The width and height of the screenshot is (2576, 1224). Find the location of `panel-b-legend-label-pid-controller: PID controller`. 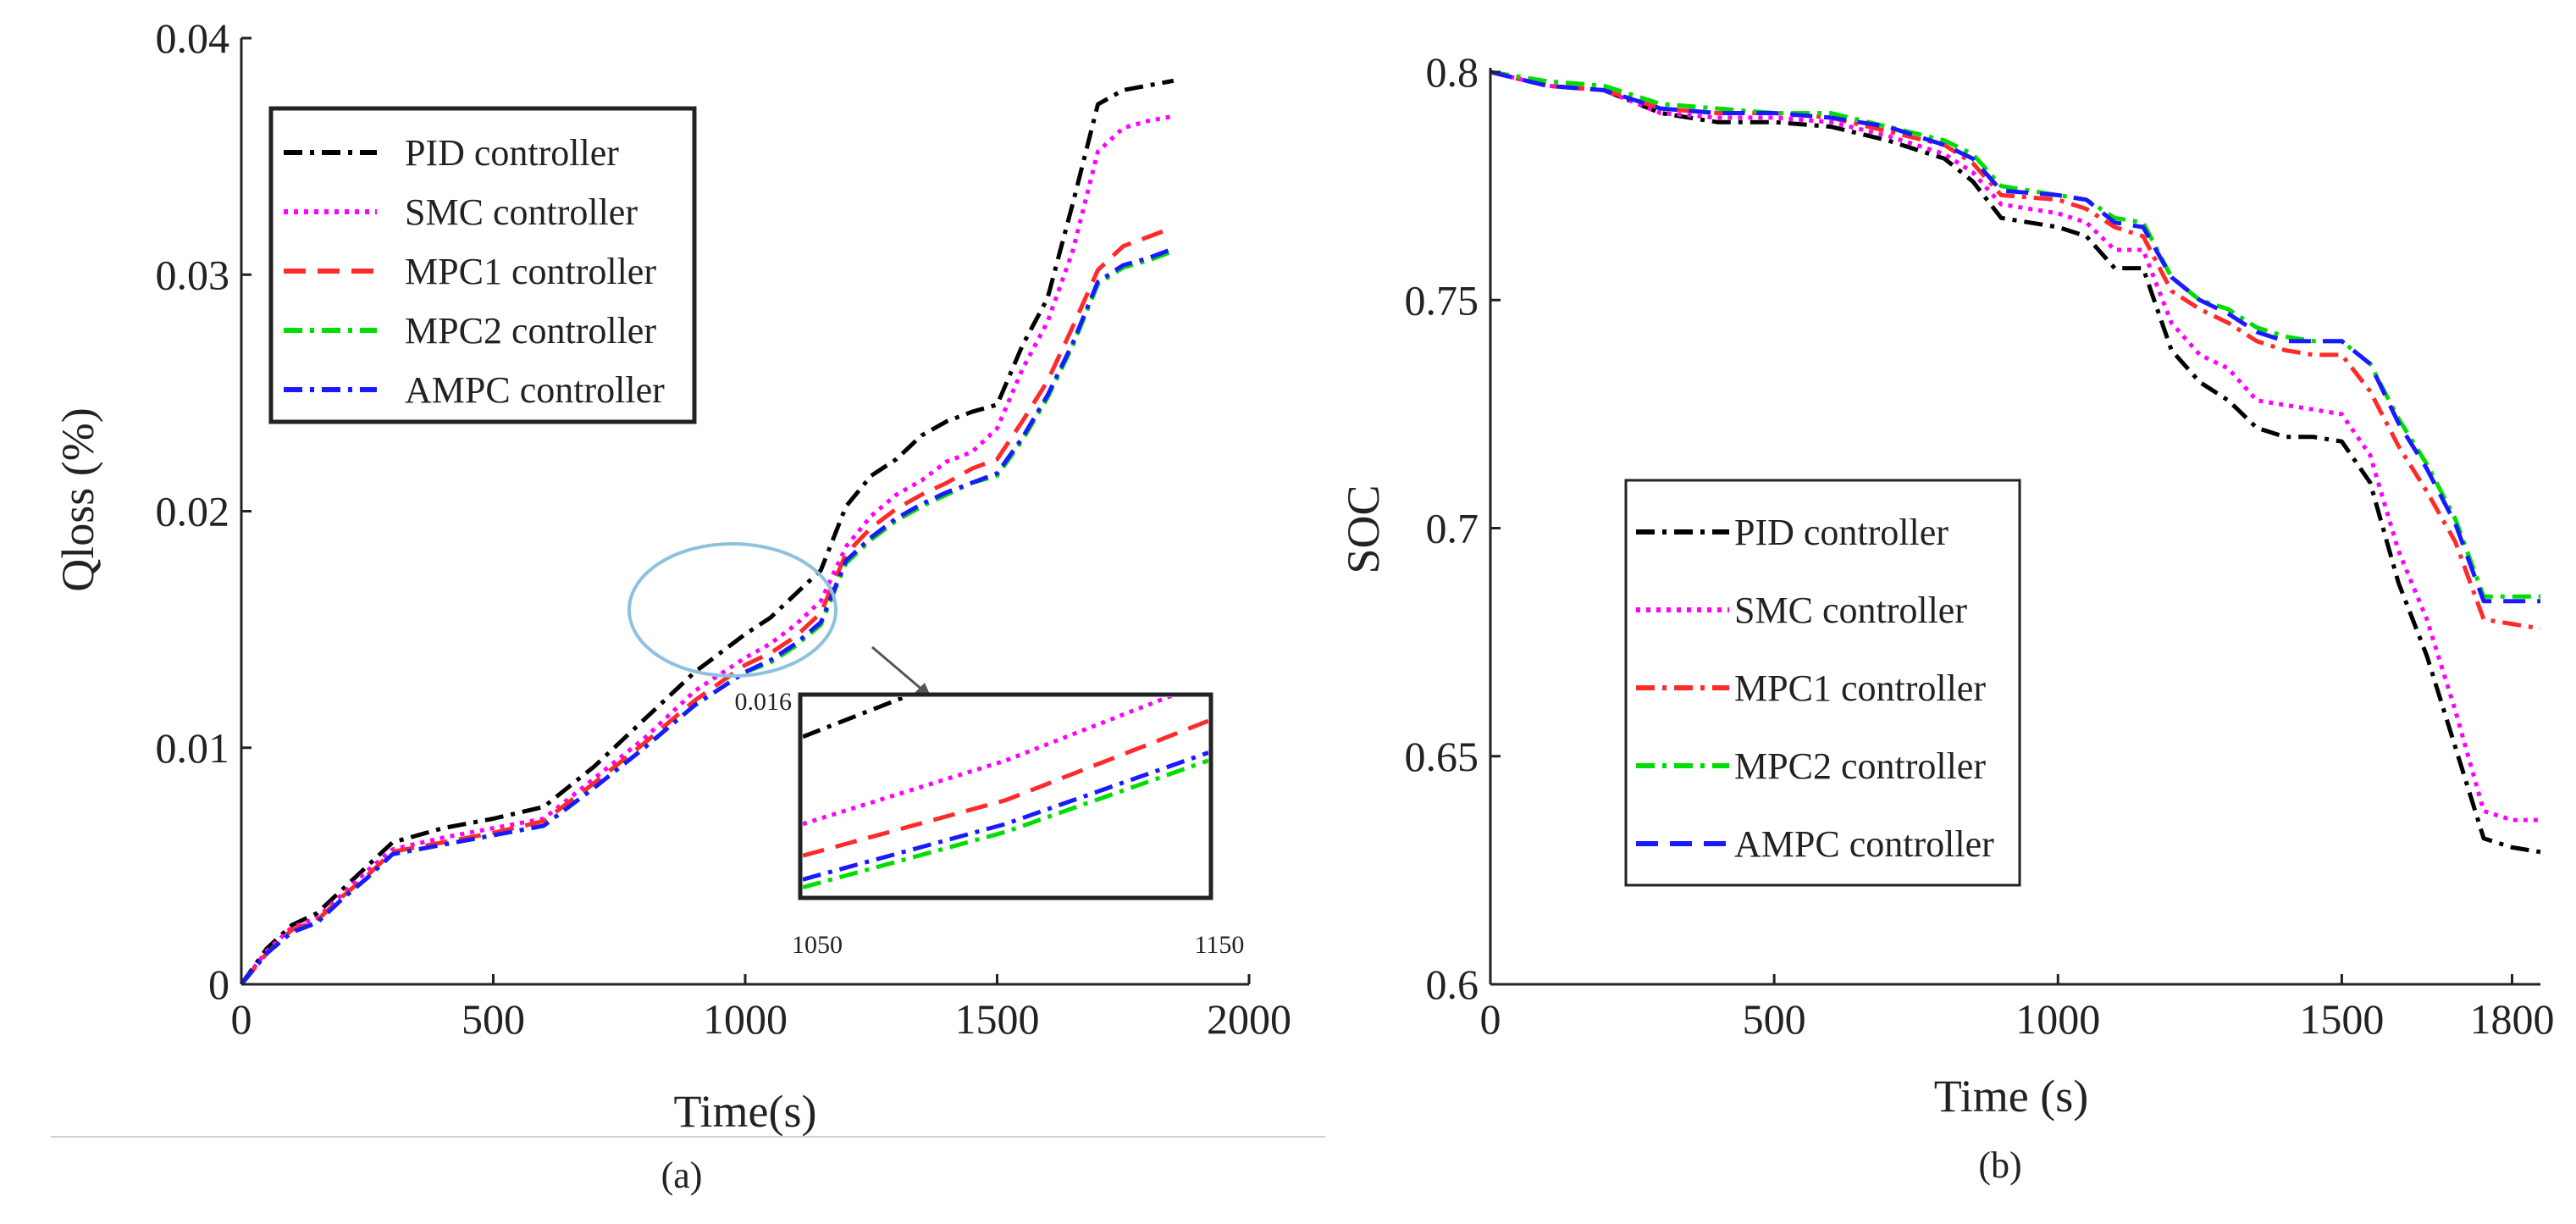

panel-b-legend-label-pid-controller: PID controller is located at coordinates (1841, 532).